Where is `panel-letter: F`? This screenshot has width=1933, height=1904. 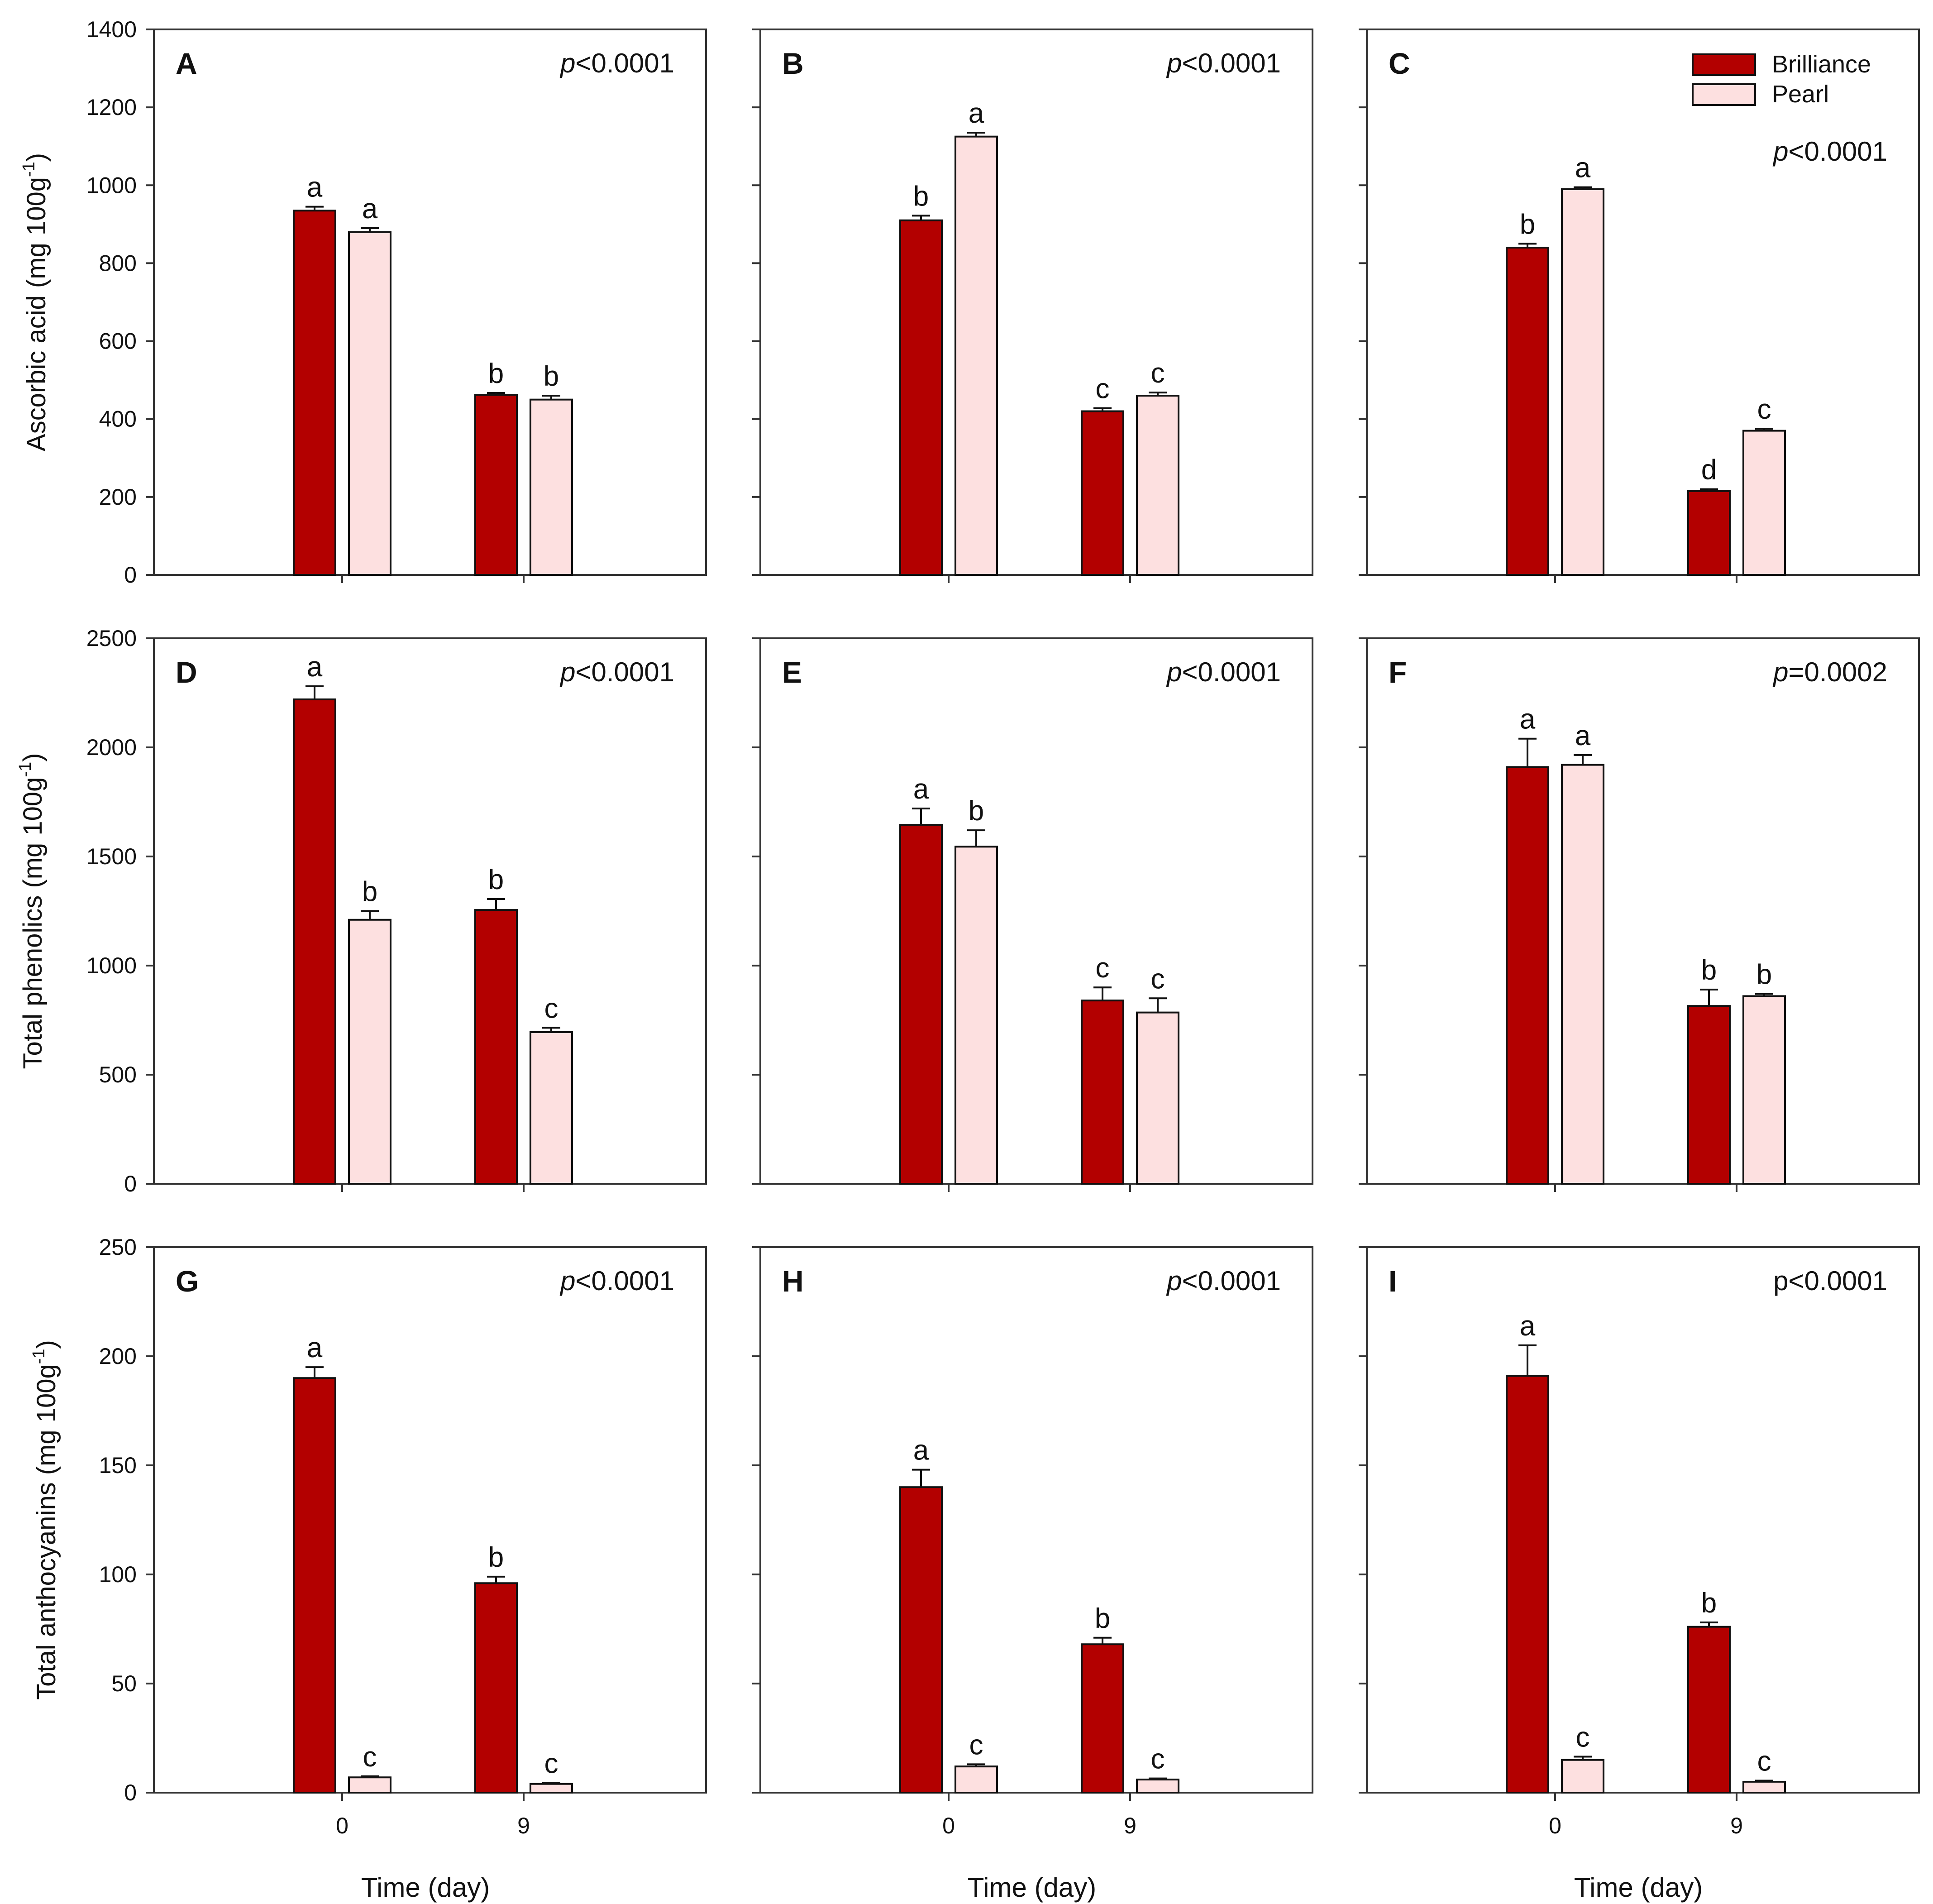
panel-letter: F is located at coordinates (1398, 672).